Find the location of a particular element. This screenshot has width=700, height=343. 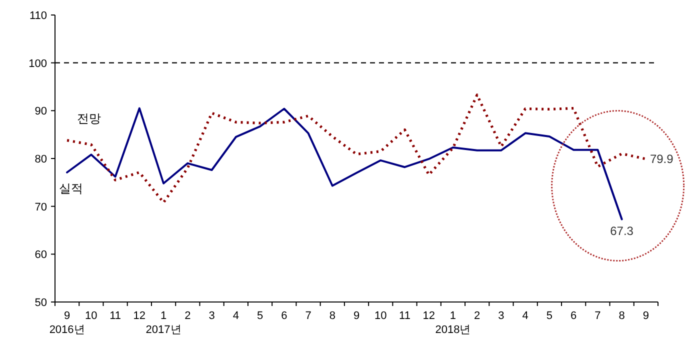

data-label: 67.3 is located at coordinates (622, 231).